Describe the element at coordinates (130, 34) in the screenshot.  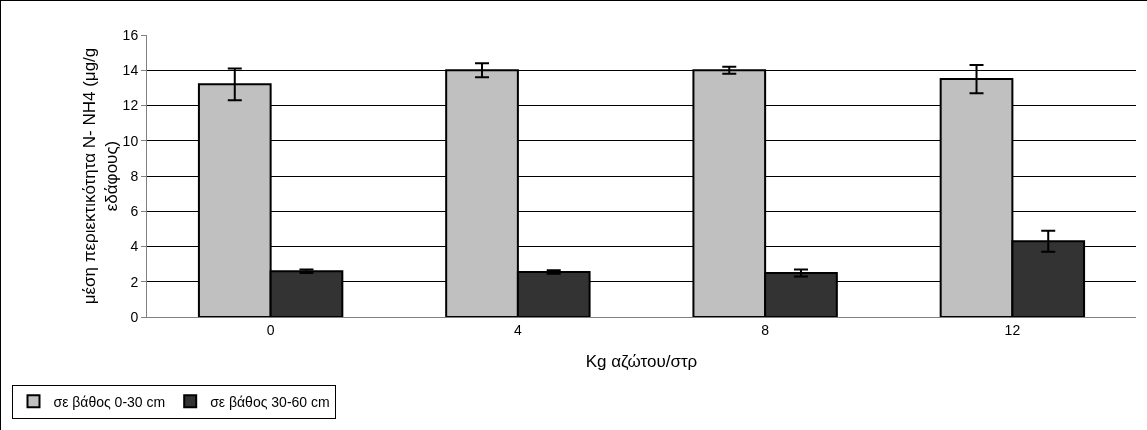
I see `y-tick-label: 16` at that location.